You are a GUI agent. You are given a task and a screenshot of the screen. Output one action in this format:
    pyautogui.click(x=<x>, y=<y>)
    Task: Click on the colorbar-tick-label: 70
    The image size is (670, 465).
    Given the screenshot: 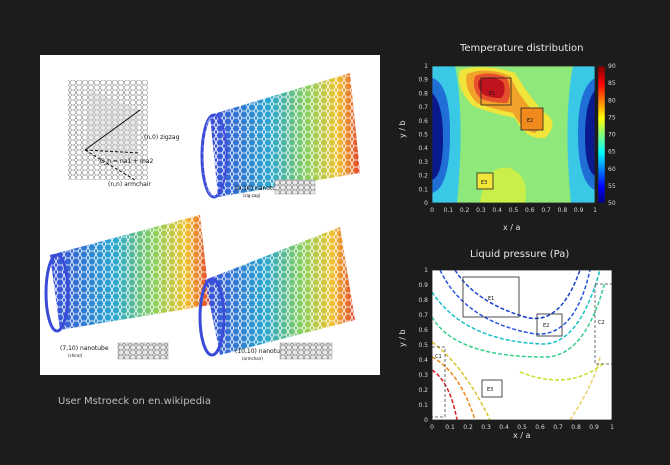 What is the action you would take?
    pyautogui.click(x=612, y=135)
    